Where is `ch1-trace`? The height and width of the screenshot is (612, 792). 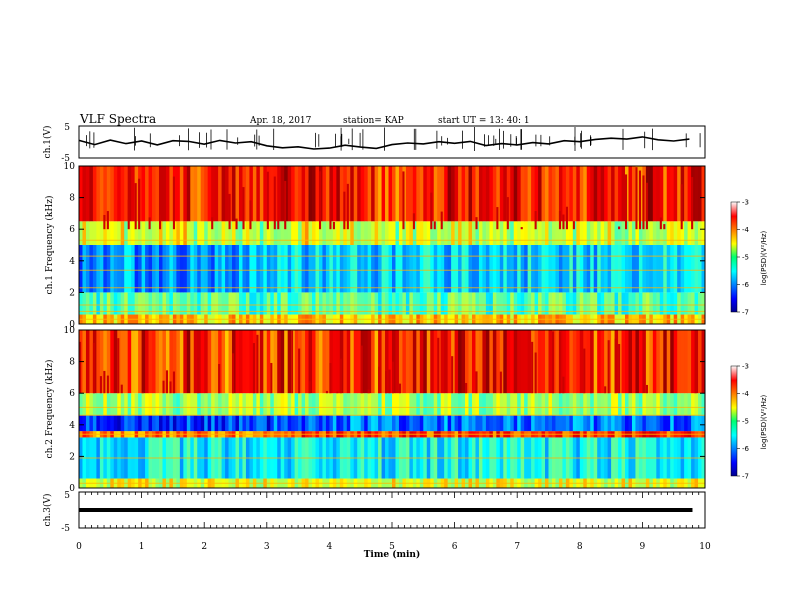
ch1-trace is located at coordinates (389, 139).